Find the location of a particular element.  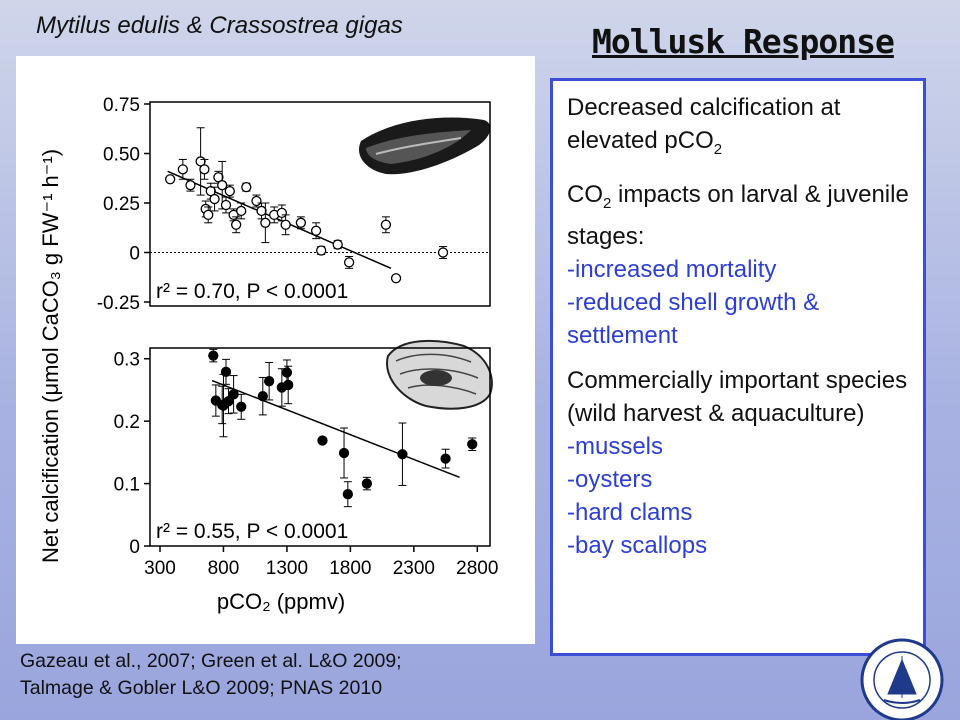

list-item: -bay scallops is located at coordinates (637, 545).